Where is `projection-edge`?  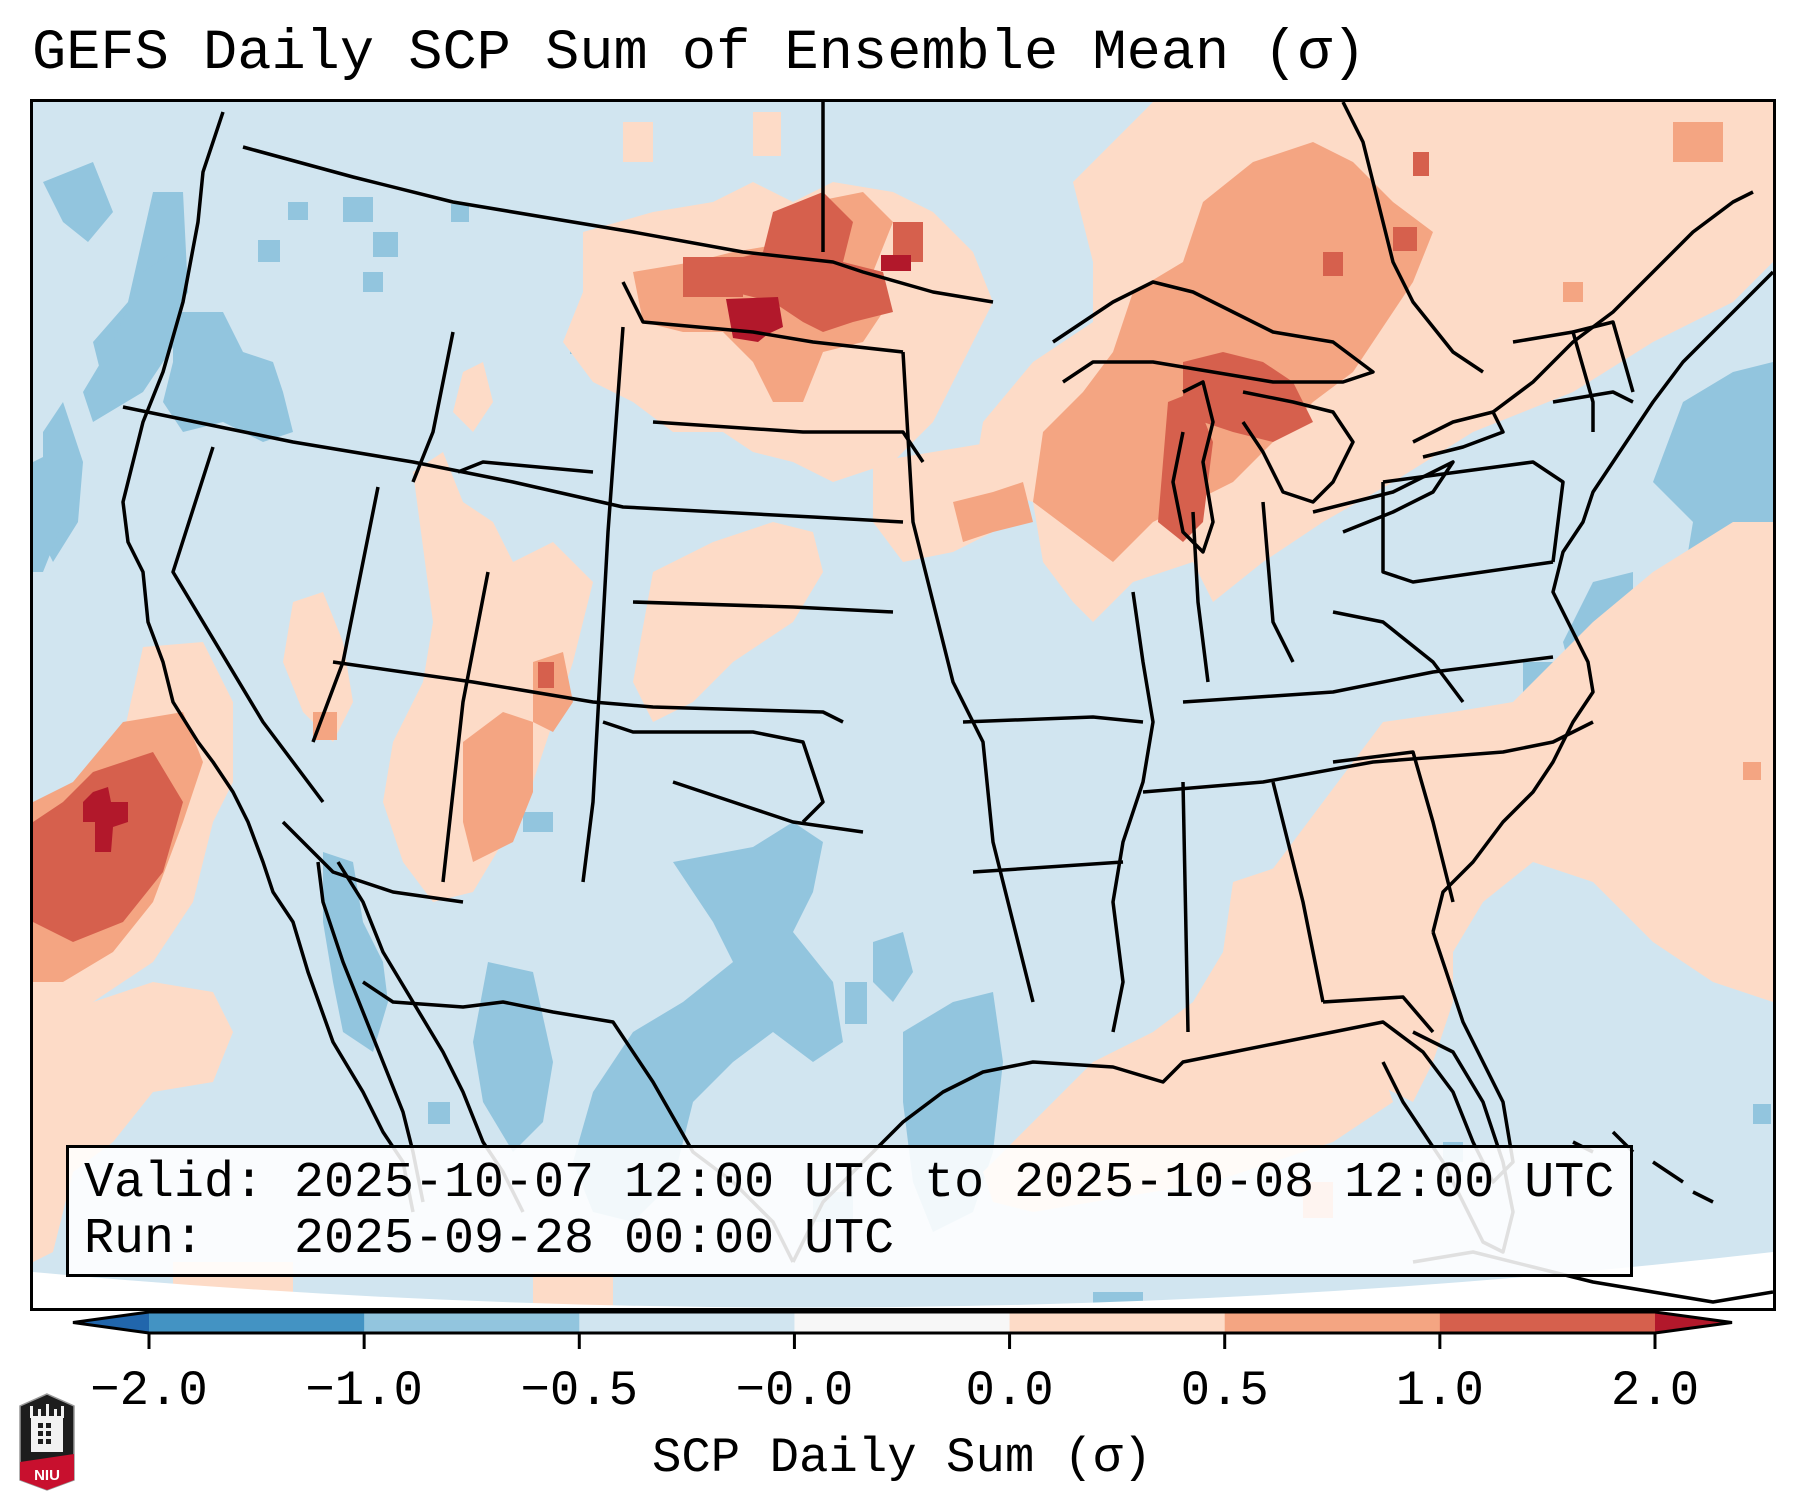 projection-edge is located at coordinates (903, 1280).